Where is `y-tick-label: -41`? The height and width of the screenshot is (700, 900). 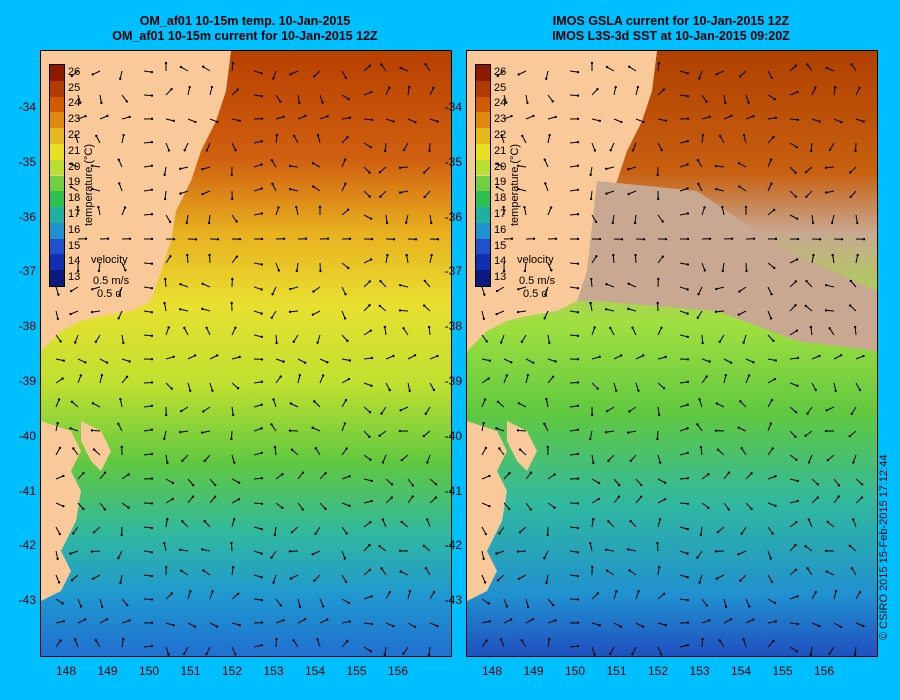
y-tick-label: -41 is located at coordinates (453, 490).